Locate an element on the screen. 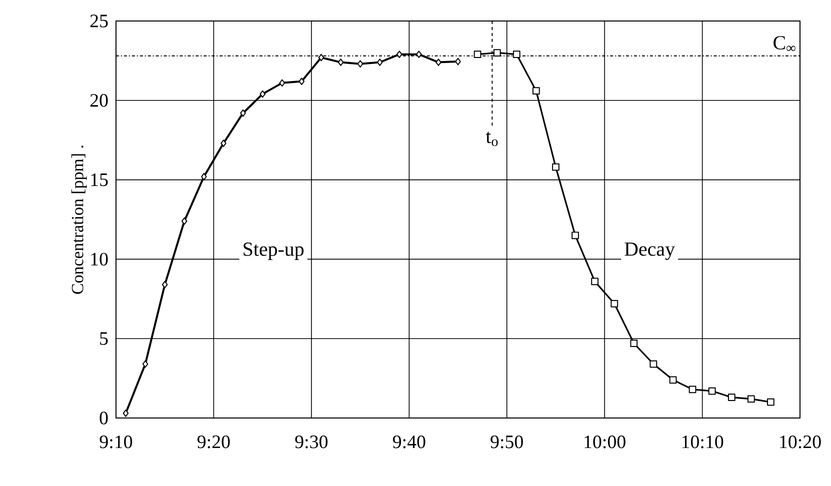 The width and height of the screenshot is (831, 486). x-tick-label: 9:50 is located at coordinates (506, 441).